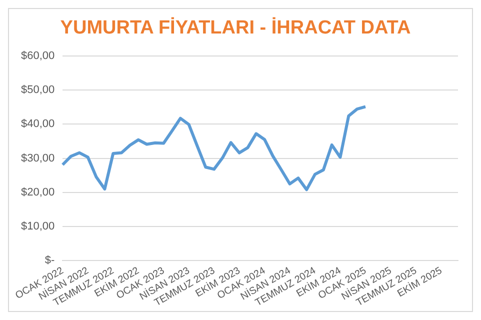  Describe the element at coordinates (37, 56) in the screenshot. I see `y-tick-label: $60,00` at that location.